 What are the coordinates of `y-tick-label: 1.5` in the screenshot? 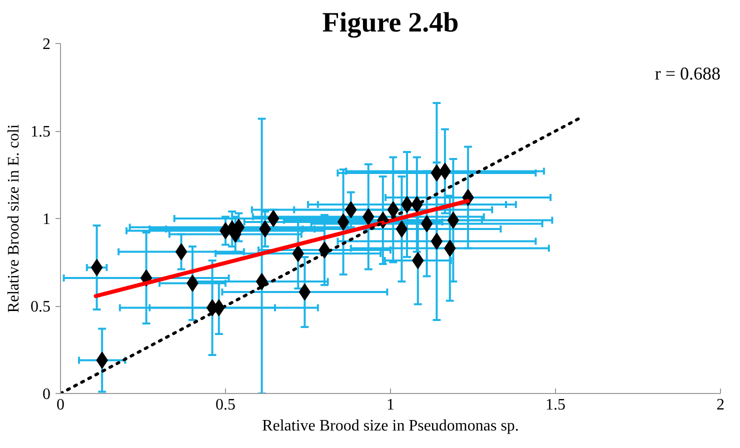 It's located at (40, 132).